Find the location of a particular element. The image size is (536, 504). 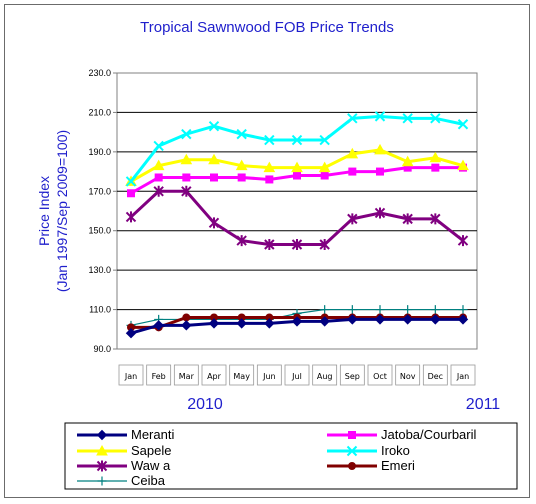

y-tick-label: 190.0 is located at coordinates (99, 152).